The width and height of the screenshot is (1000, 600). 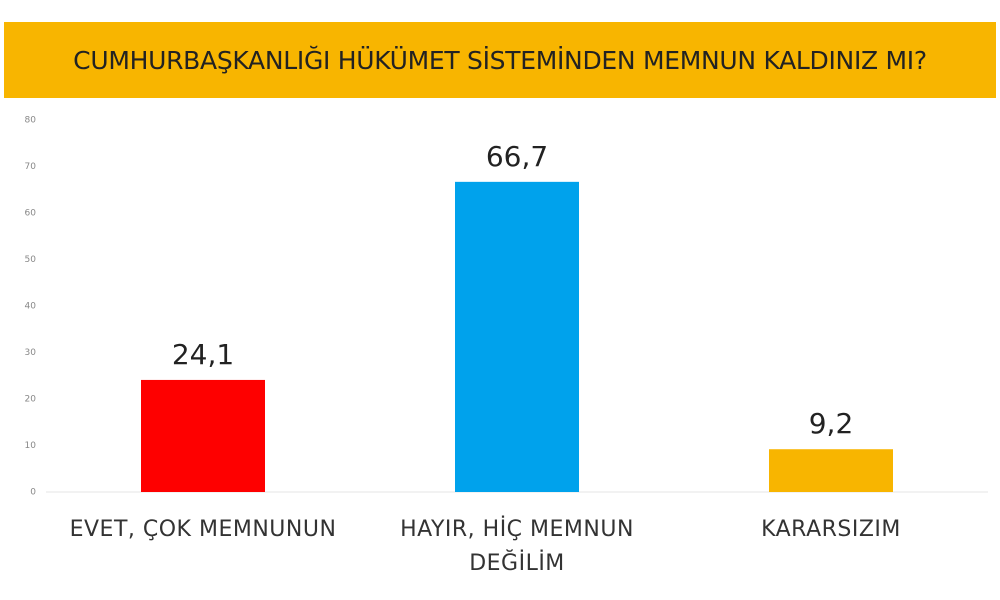 I want to click on value-label: 9,2, so click(x=831, y=423).